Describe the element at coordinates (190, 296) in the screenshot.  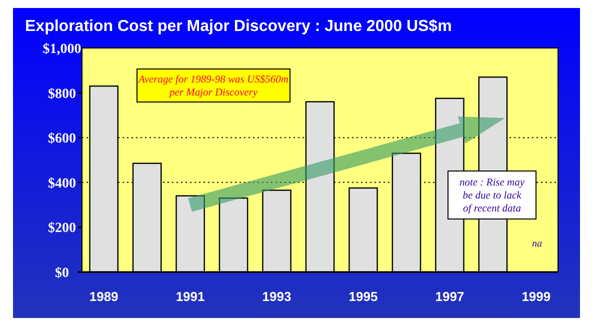
I see `x-tick-label: 1991` at that location.